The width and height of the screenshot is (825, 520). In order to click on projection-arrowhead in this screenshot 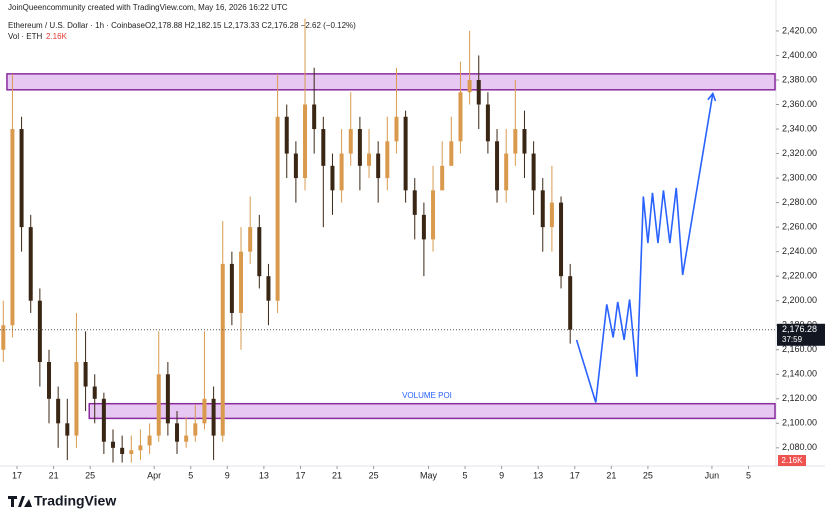, I will do `click(712, 96)`.